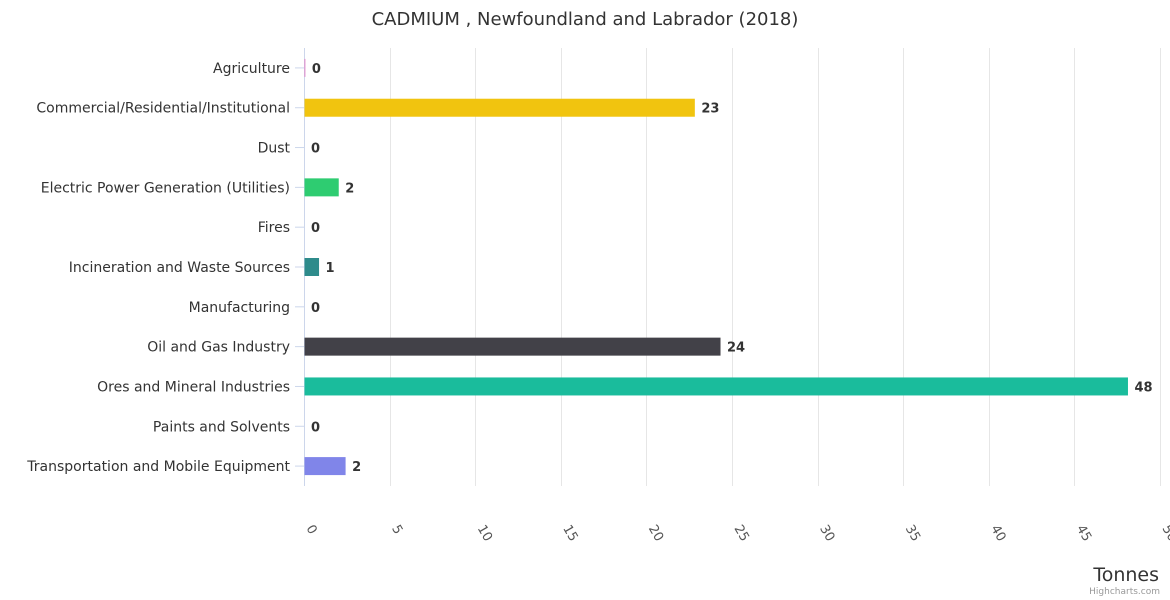 This screenshot has width=1170, height=600. Describe the element at coordinates (826, 534) in the screenshot. I see `x-tick-label: 30` at that location.